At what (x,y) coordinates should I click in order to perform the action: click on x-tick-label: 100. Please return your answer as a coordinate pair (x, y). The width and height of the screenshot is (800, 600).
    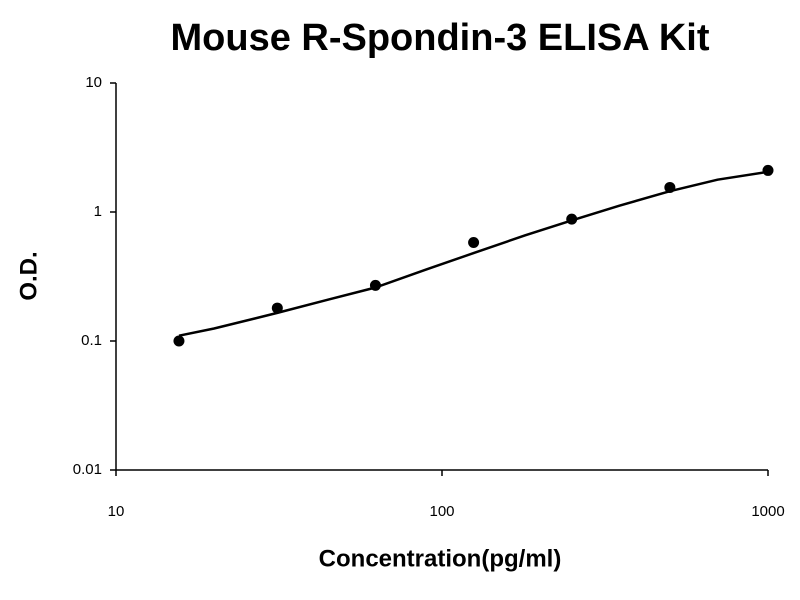
    Looking at the image, I should click on (441, 511).